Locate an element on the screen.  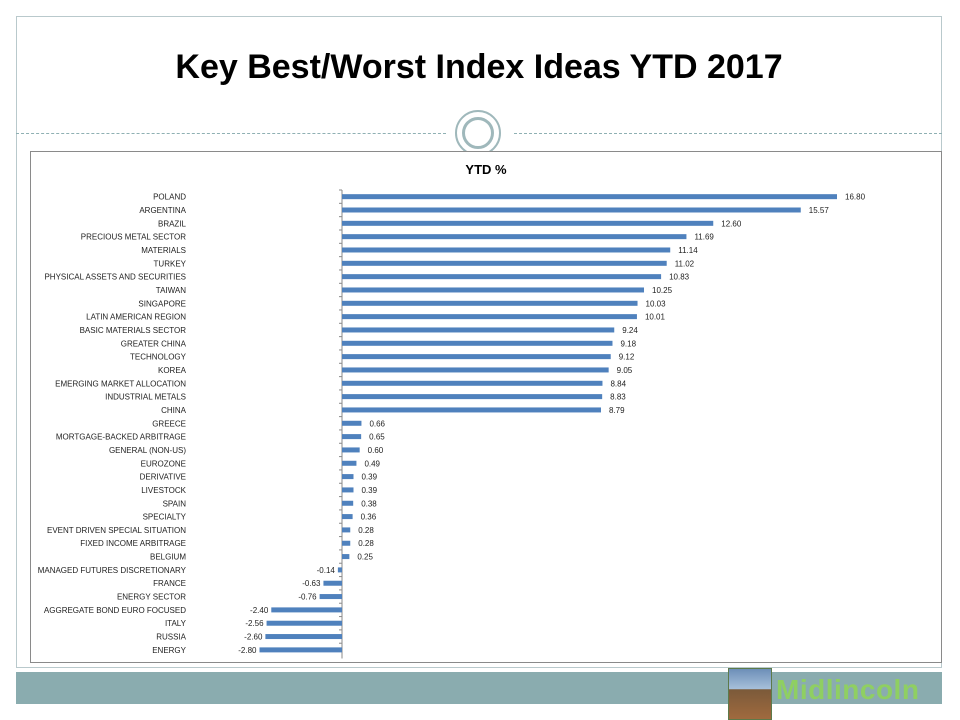
category-label: LIVESTOCK is located at coordinates (163, 490).